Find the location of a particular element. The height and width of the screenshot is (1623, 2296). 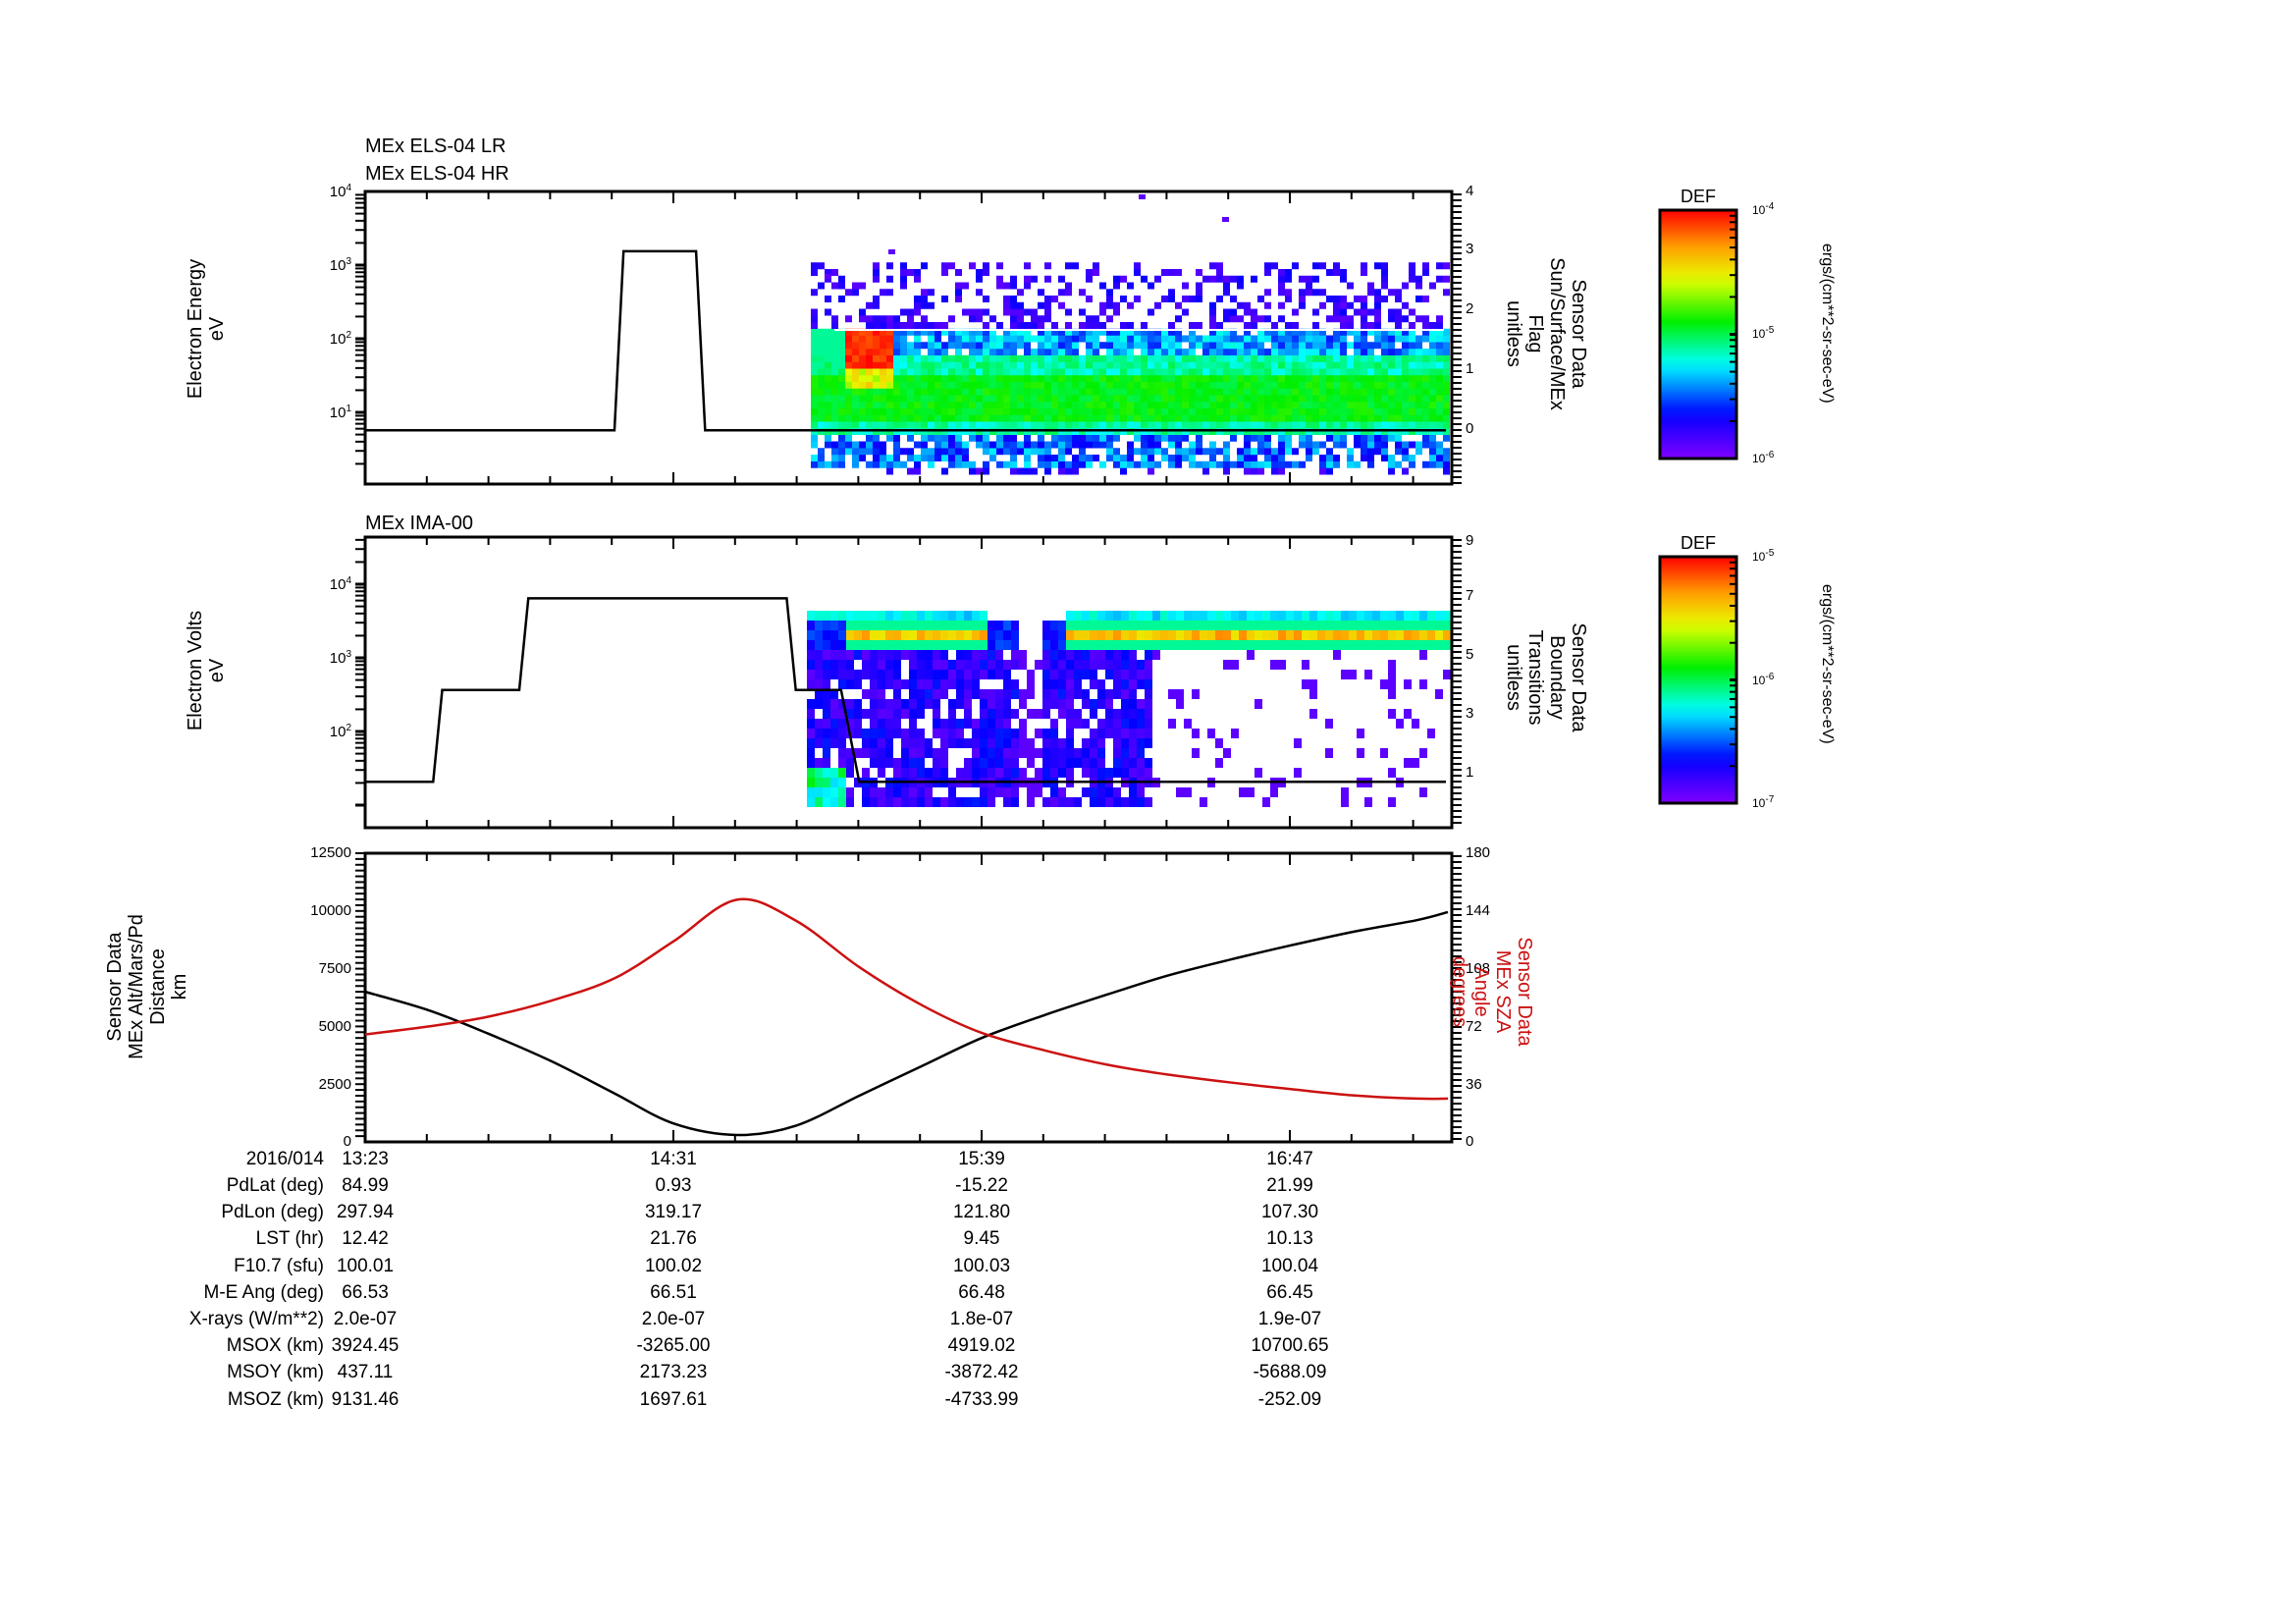

ephemeris-value: -15.22 is located at coordinates (982, 1185).